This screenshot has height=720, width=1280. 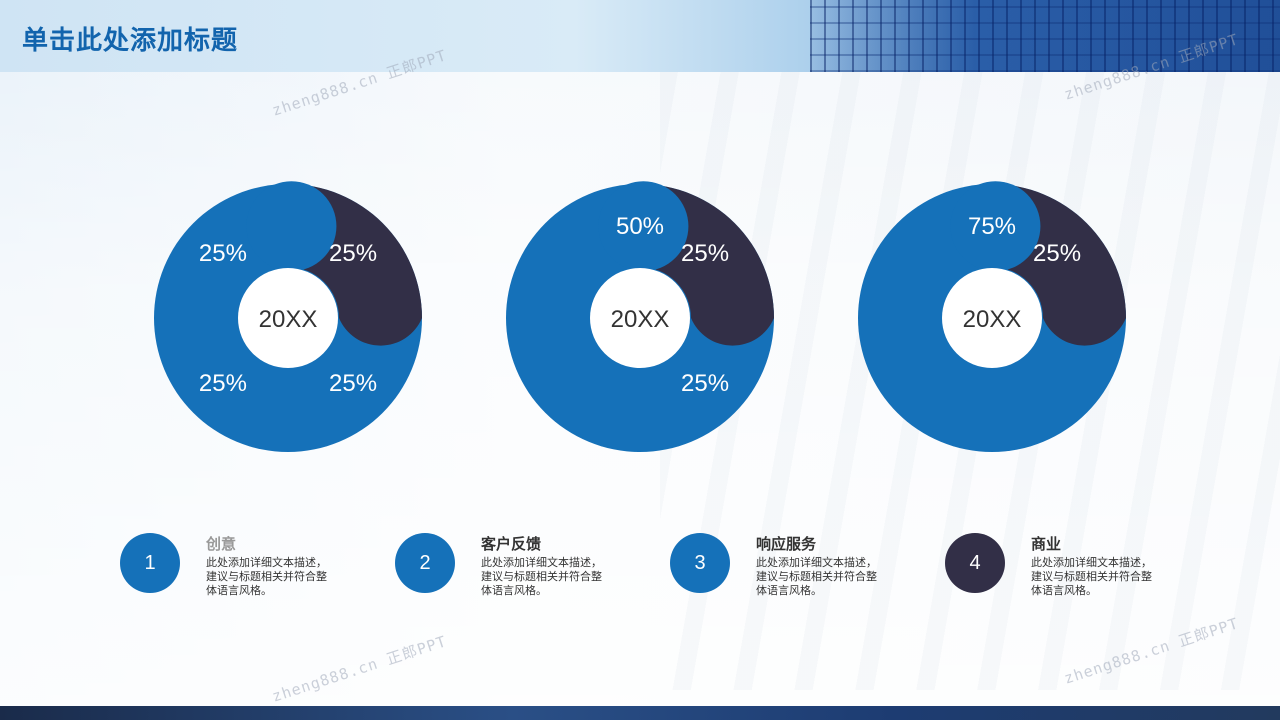 I want to click on step-title: 响应服务, so click(x=786, y=544).